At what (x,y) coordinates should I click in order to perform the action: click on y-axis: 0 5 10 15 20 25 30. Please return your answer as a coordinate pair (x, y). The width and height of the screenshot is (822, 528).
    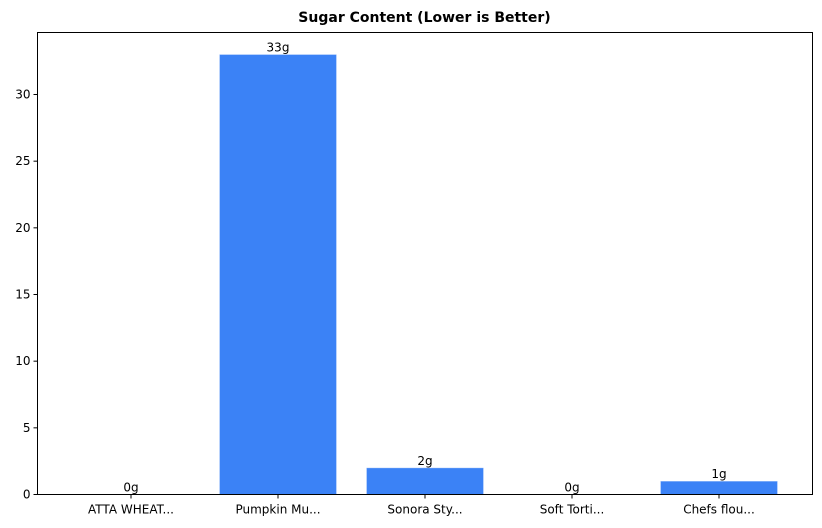
    Looking at the image, I should click on (26, 295).